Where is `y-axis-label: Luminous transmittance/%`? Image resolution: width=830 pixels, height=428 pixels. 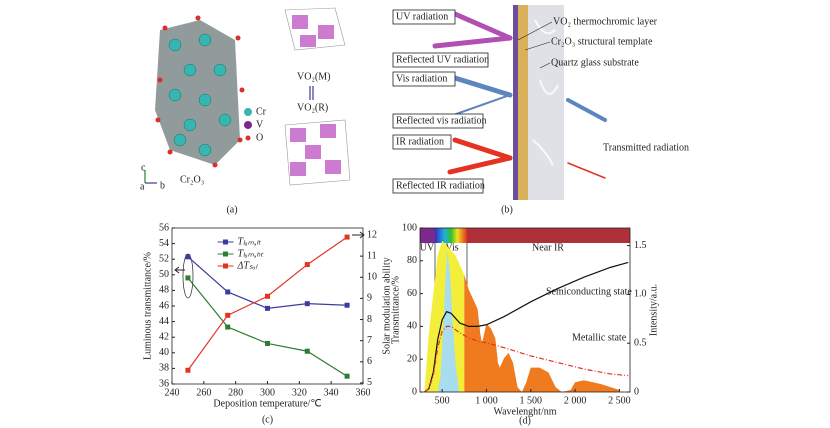 y-axis-label: Luminous transmittance/% is located at coordinates (147, 306).